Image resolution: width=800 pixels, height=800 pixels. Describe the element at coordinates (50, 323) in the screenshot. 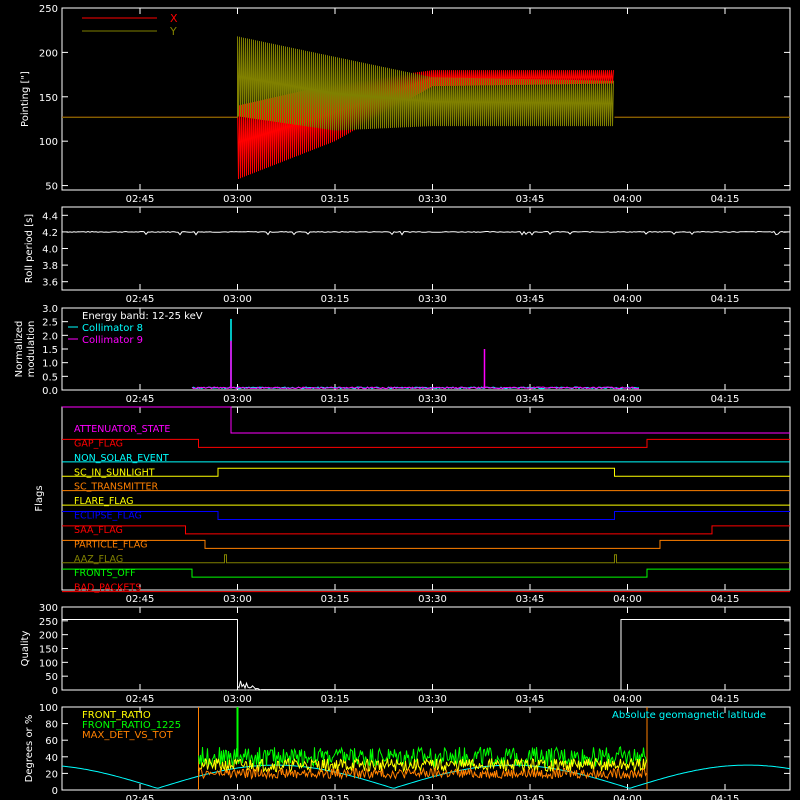

I see `y-tick-label: 2.5` at that location.